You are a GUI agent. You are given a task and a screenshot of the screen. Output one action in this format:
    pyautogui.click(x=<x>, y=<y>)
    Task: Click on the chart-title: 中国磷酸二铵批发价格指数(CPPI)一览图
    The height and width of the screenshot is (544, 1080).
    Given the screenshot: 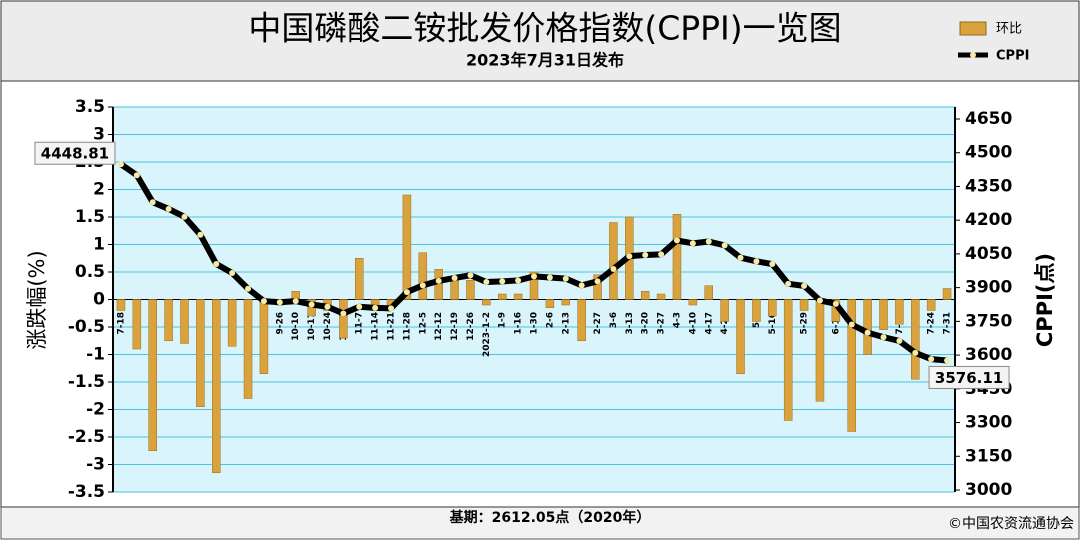 What is the action you would take?
    pyautogui.click(x=544, y=28)
    